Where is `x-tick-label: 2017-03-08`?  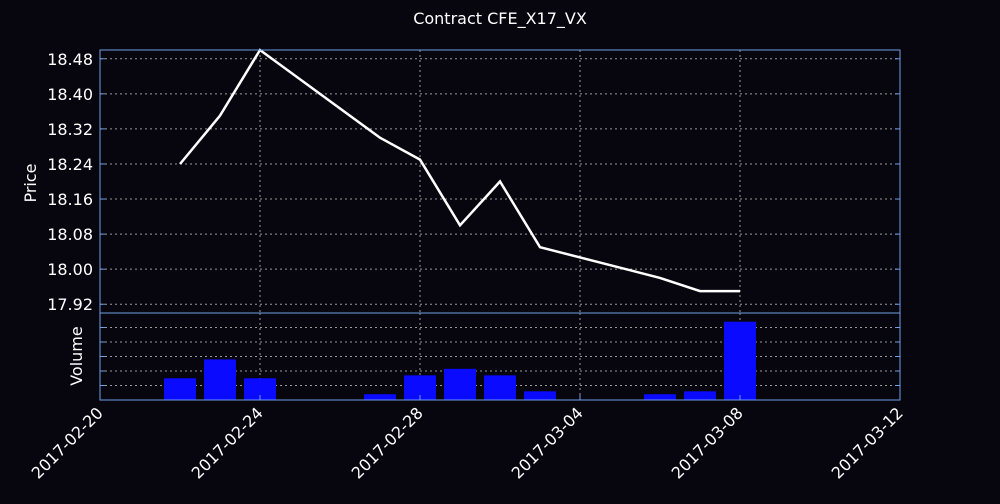 x-tick-label: 2017-03-08 is located at coordinates (707, 442).